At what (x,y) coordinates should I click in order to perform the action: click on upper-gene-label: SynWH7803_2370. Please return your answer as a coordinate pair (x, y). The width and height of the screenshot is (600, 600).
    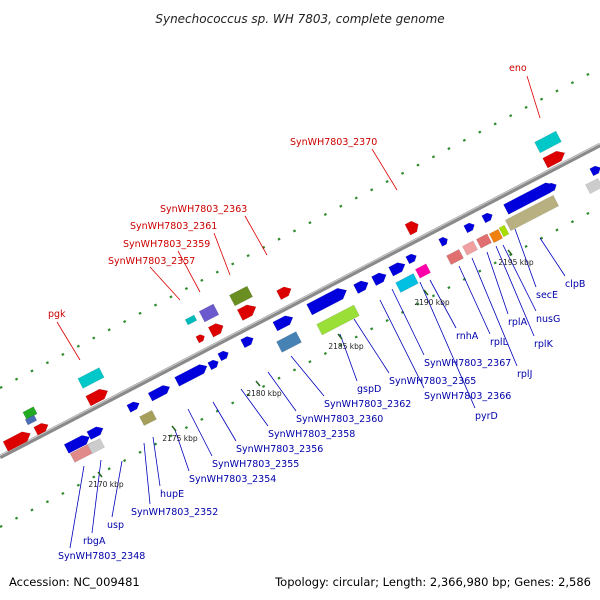
    Looking at the image, I should click on (333, 142).